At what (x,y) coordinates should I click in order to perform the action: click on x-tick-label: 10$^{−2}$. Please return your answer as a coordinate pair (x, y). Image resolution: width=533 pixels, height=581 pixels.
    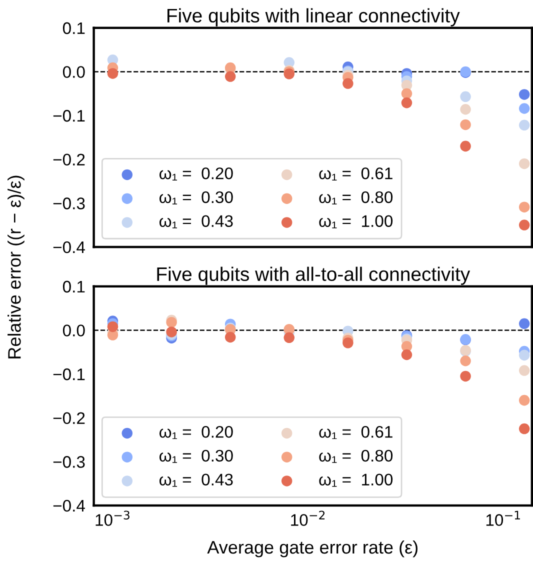
    Looking at the image, I should click on (308, 518).